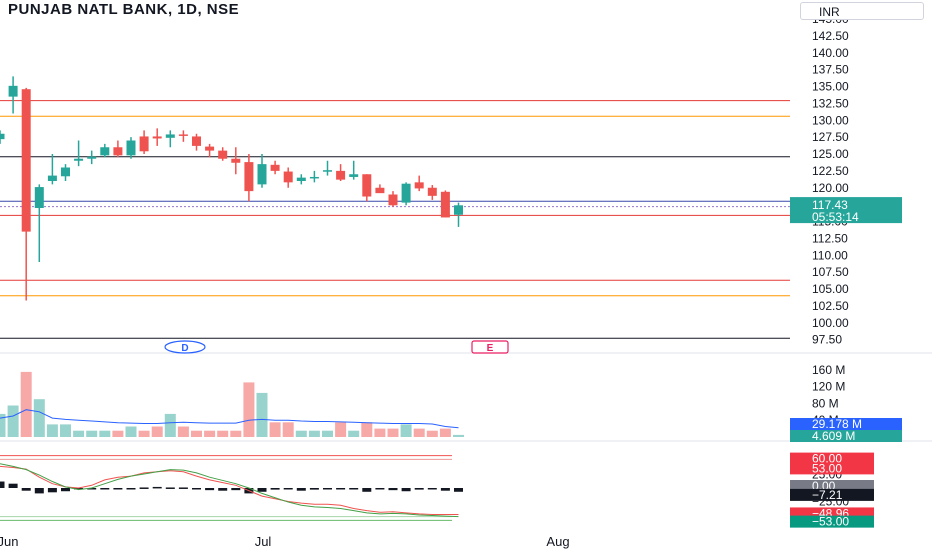 Image resolution: width=932 pixels, height=550 pixels. I want to click on time-axis-label: Jun, so click(9, 541).